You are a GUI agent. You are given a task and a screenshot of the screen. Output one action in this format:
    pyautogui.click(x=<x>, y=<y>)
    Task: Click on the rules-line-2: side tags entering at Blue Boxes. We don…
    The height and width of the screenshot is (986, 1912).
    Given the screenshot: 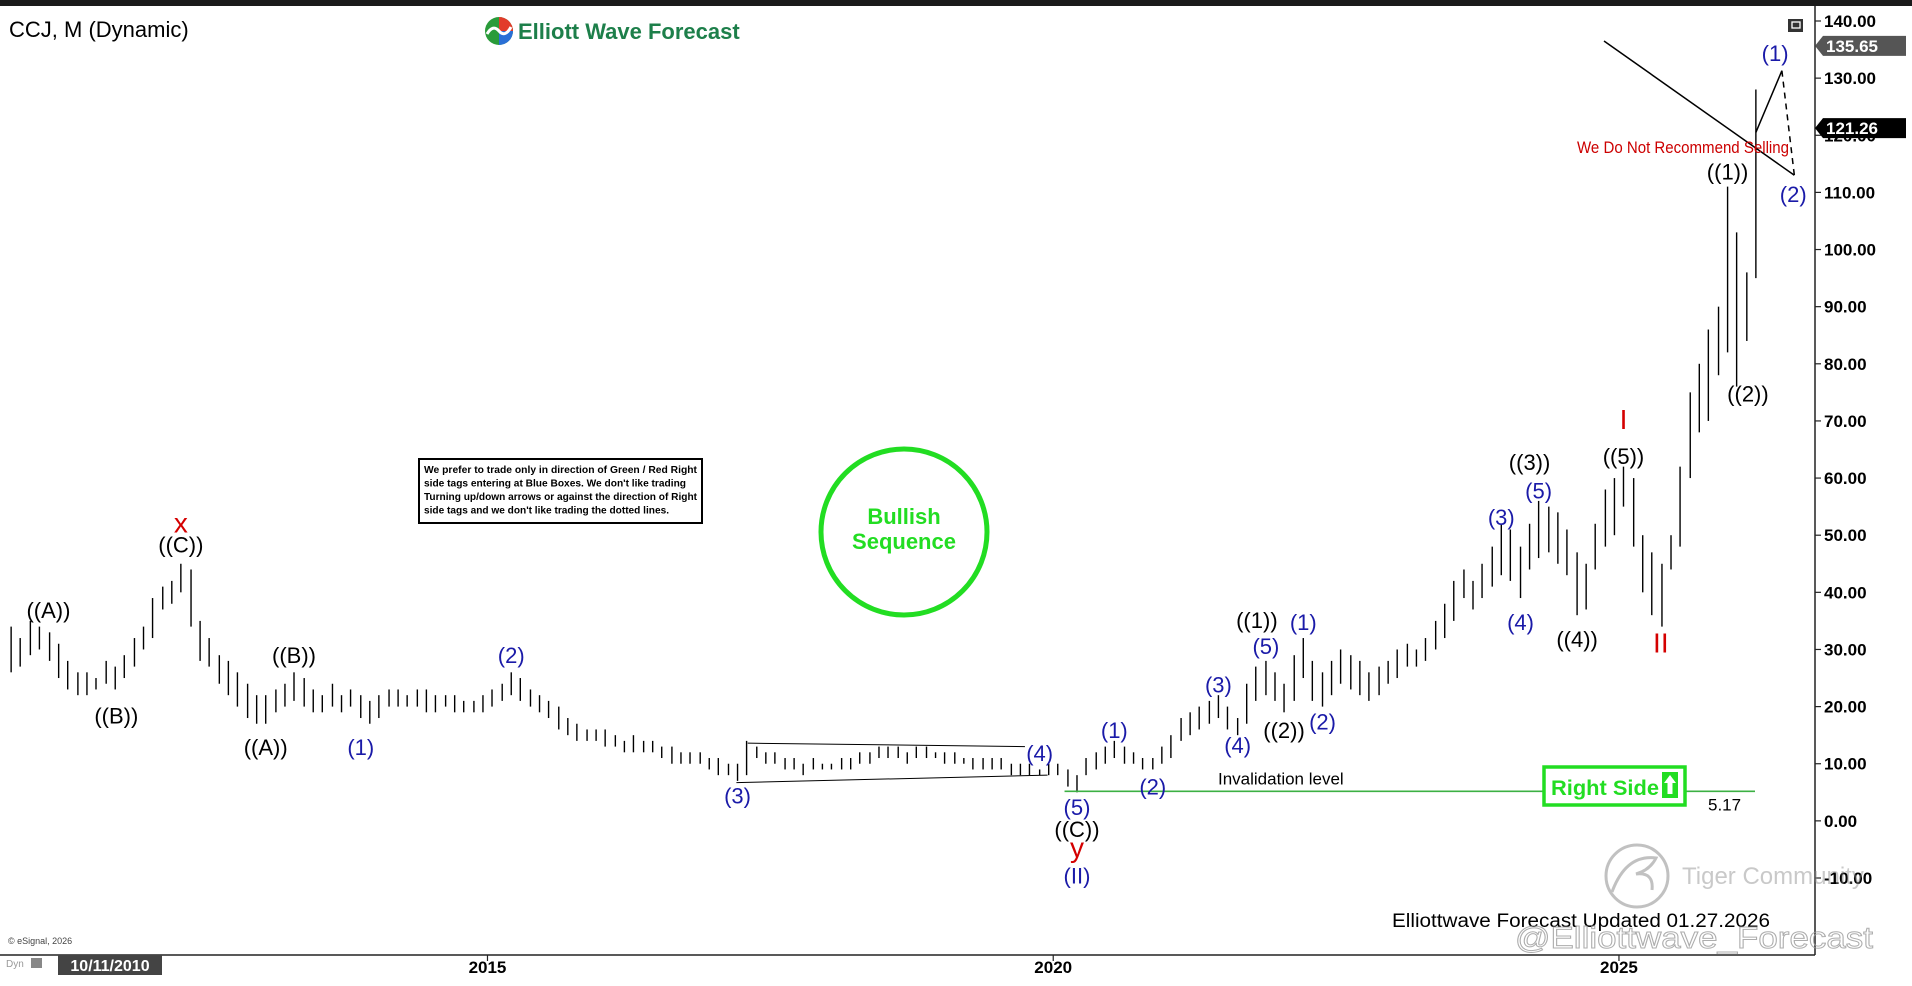 What is the action you would take?
    pyautogui.click(x=555, y=484)
    